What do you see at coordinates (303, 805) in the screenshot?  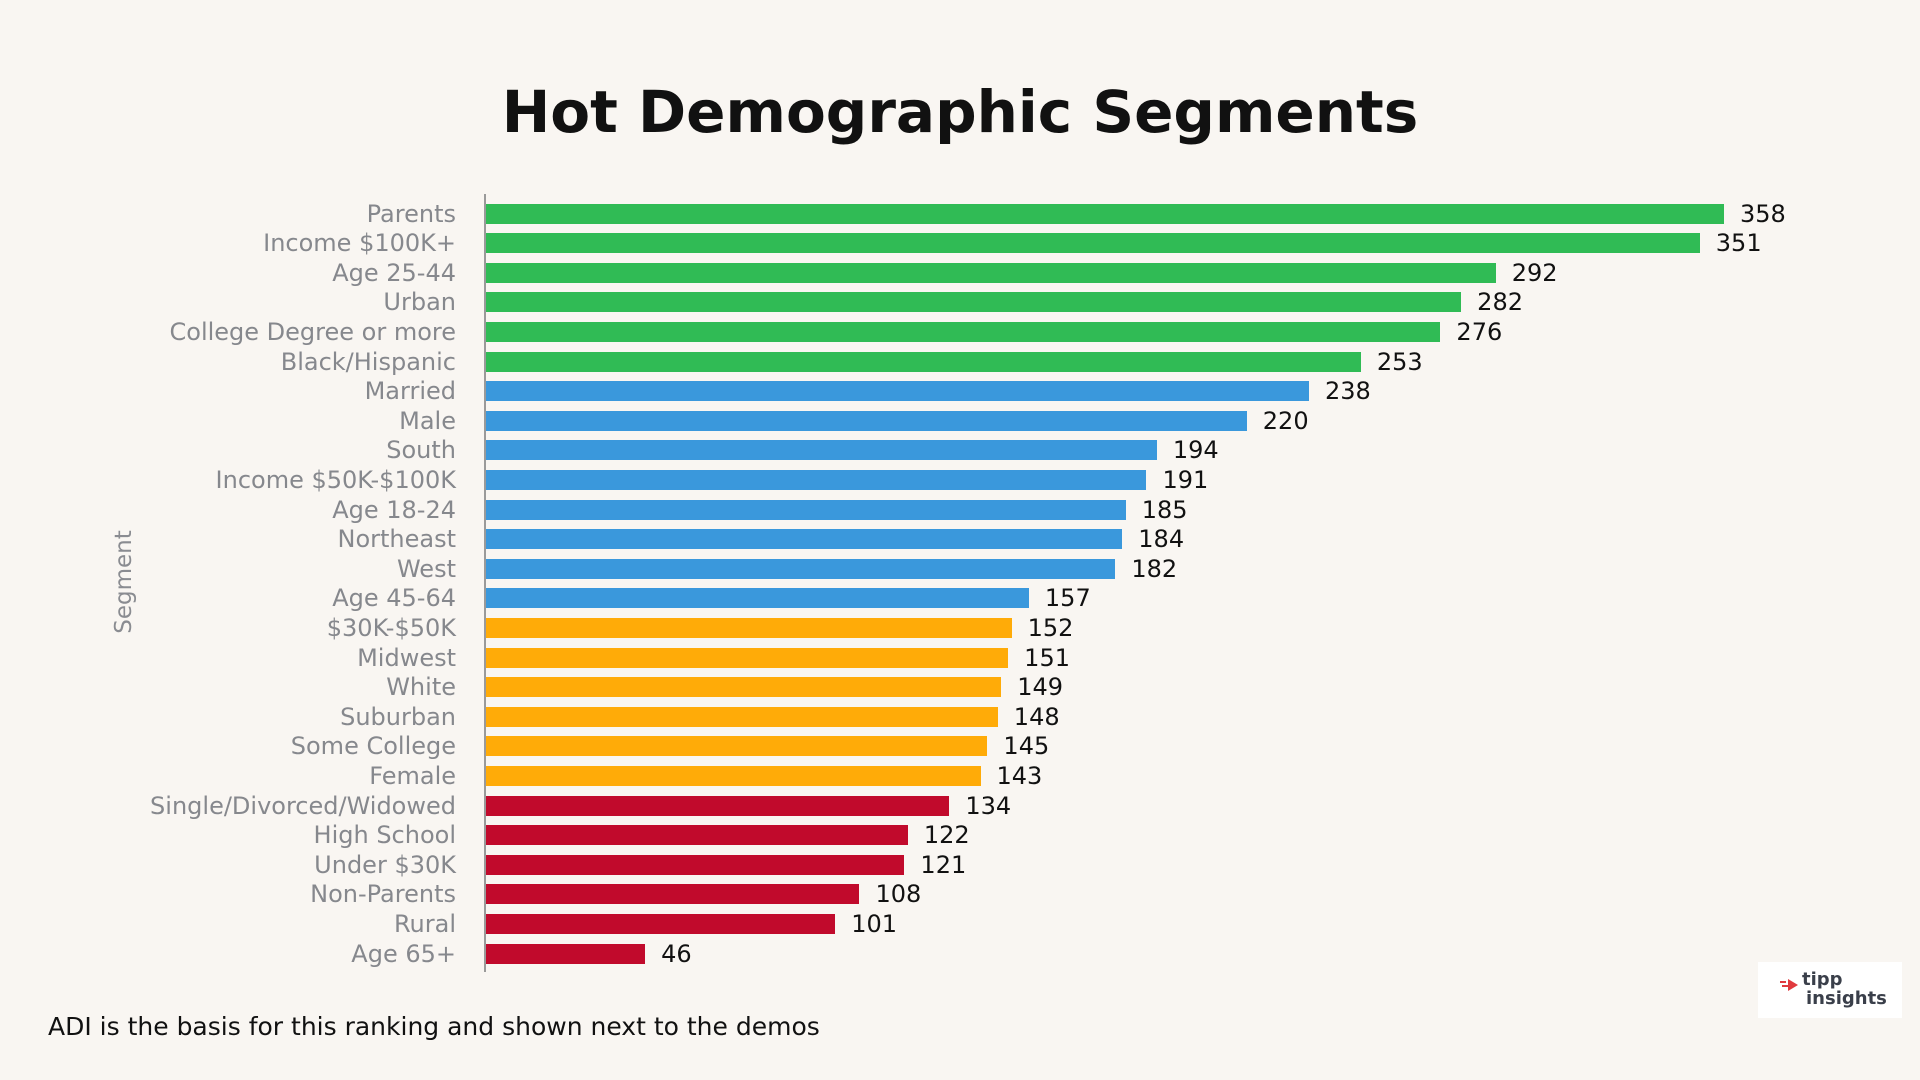 I see `category-label: Single/Divorced/Widowed` at bounding box center [303, 805].